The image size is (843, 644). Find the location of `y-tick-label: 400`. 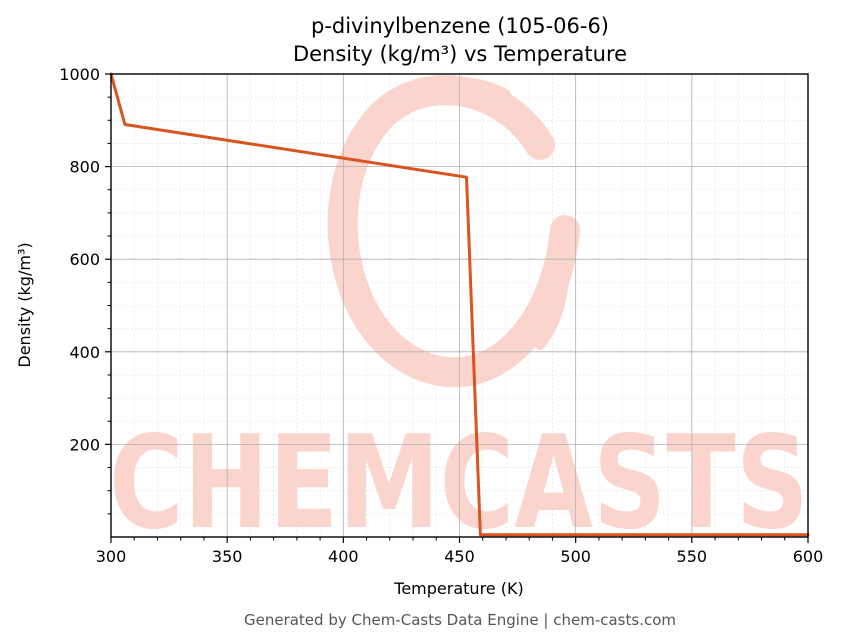

y-tick-label: 400 is located at coordinates (84, 352).